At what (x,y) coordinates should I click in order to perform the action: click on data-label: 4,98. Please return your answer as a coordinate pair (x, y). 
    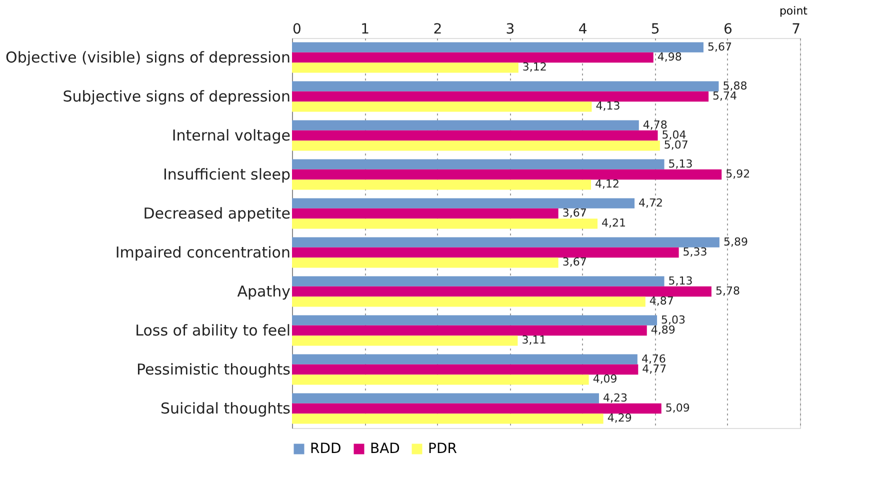
    Looking at the image, I should click on (669, 57).